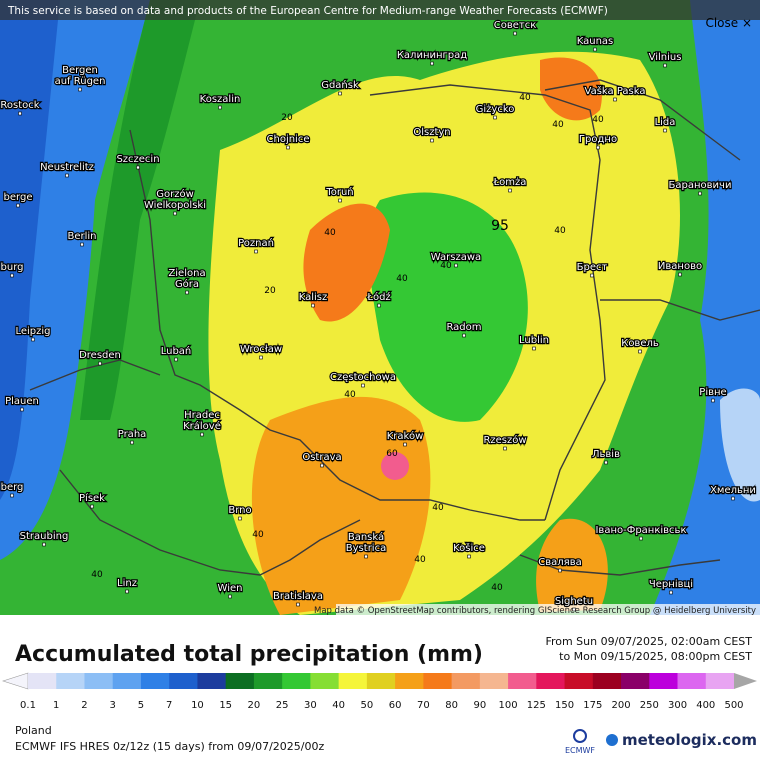  Describe the element at coordinates (745, 681) in the screenshot. I see `scale-arrow-right` at that location.